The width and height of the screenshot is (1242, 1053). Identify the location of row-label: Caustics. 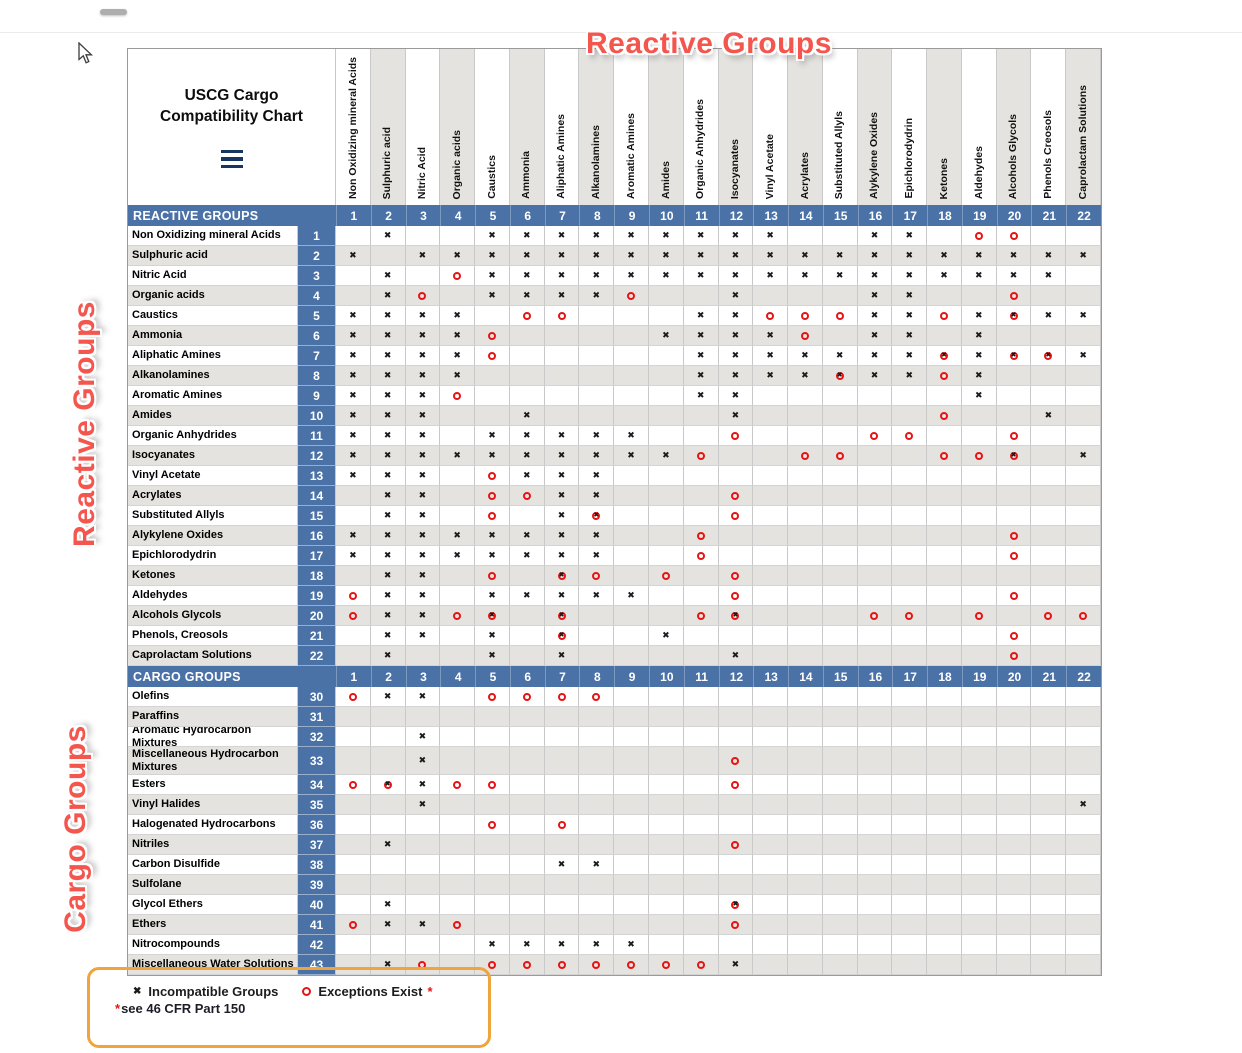
(213, 316).